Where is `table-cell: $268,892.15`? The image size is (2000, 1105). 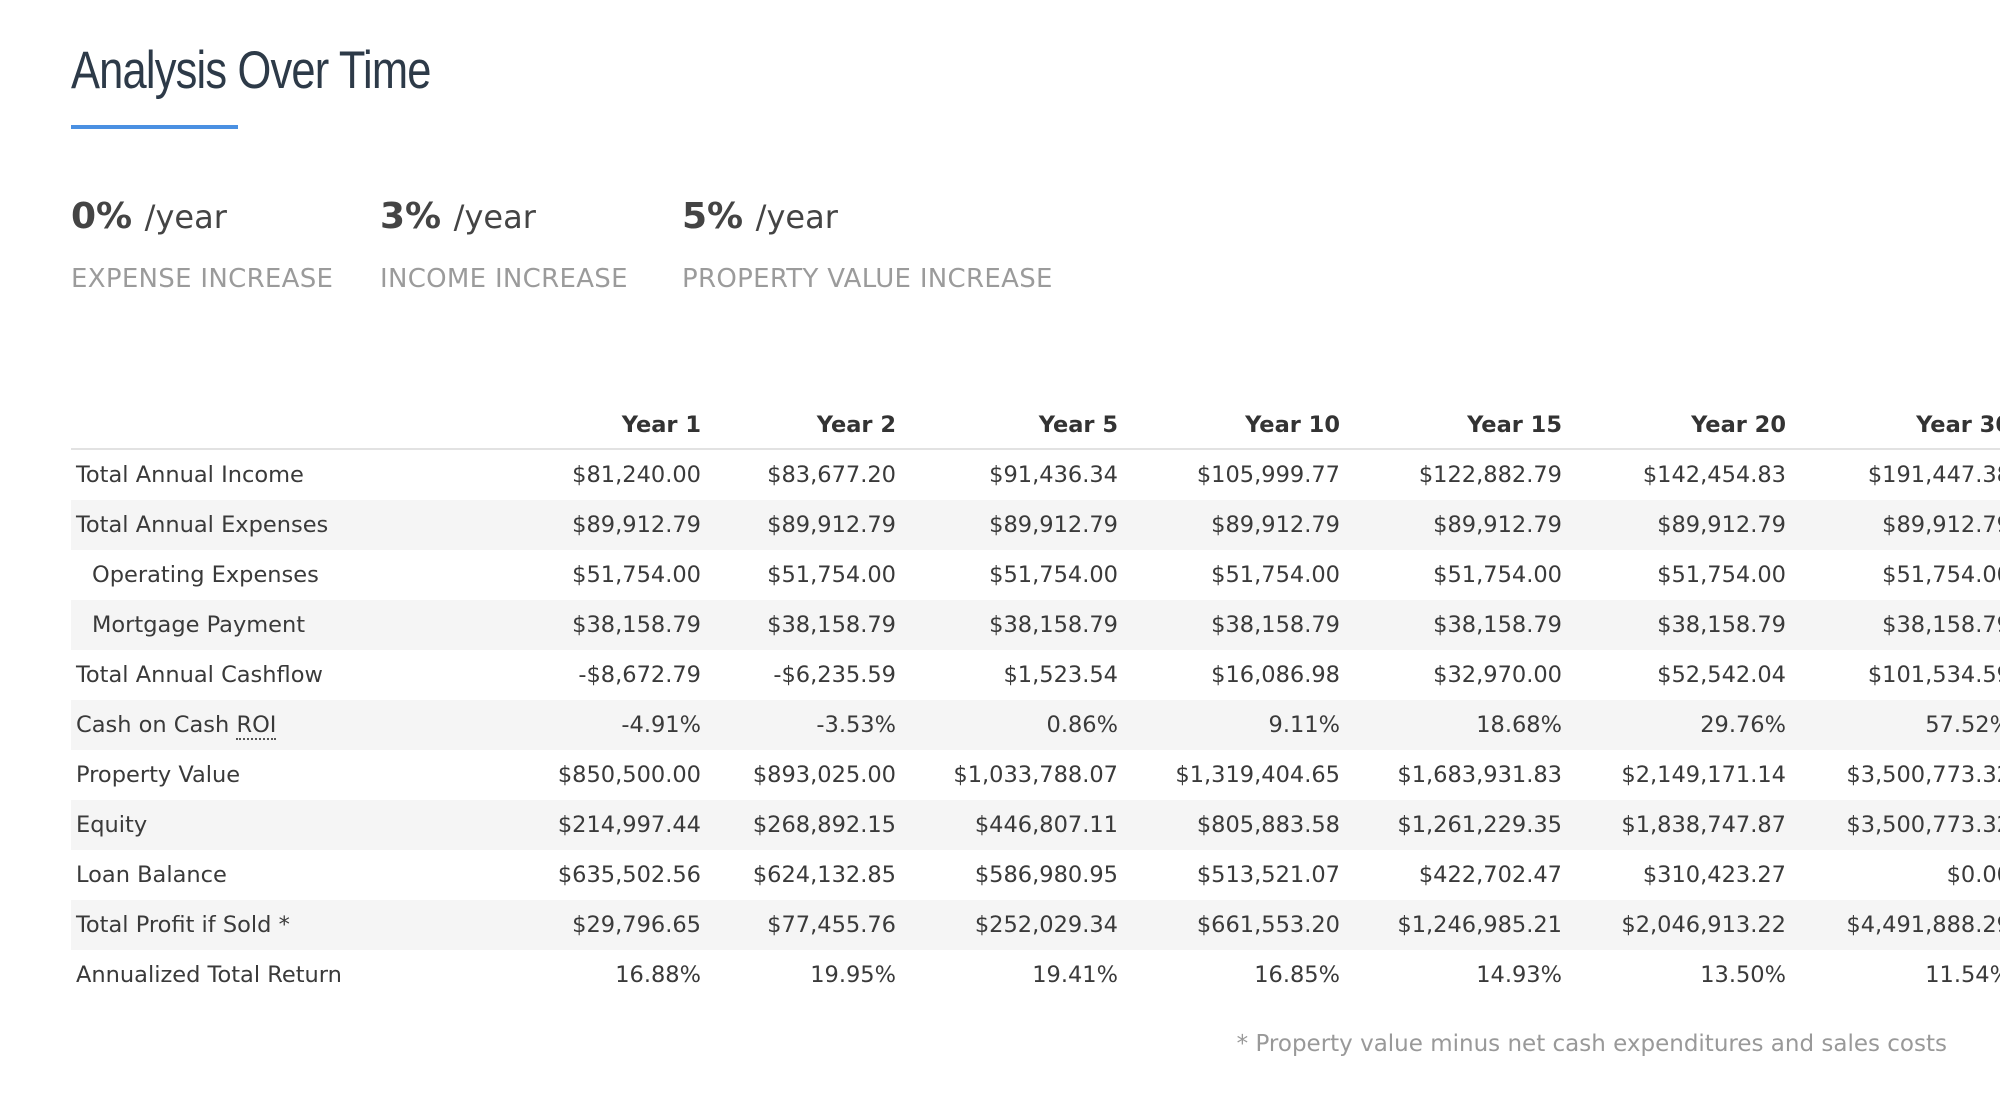
table-cell: $268,892.15 is located at coordinates (803, 825).